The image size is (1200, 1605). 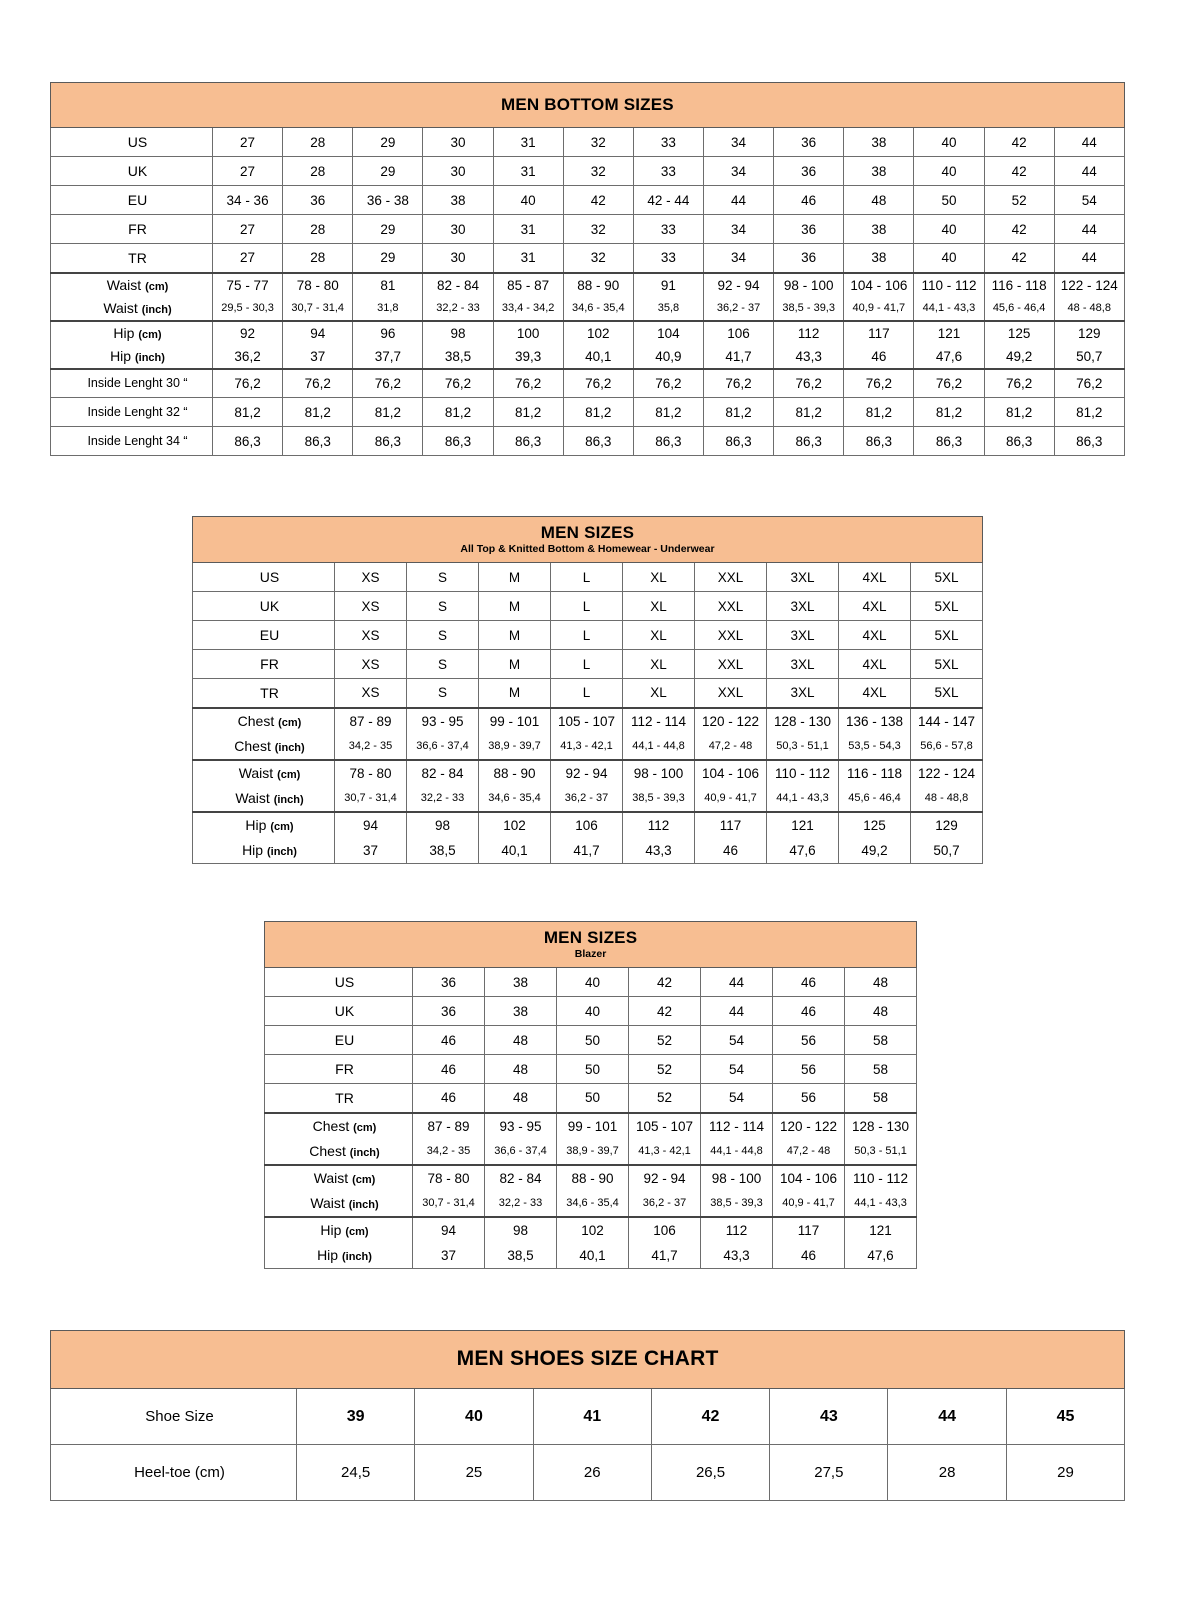 What do you see at coordinates (388, 356) in the screenshot?
I see `cell: 37,7` at bounding box center [388, 356].